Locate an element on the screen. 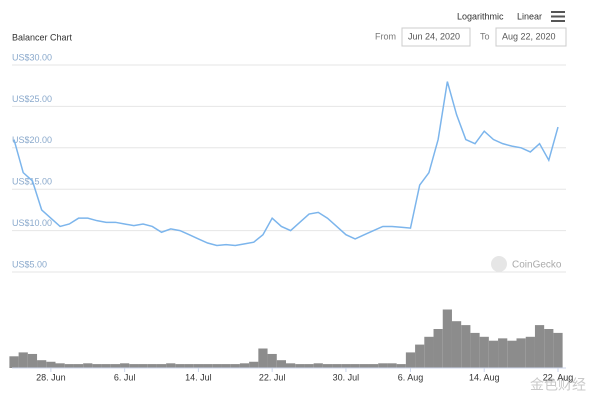  logo-icon is located at coordinates (499, 264).